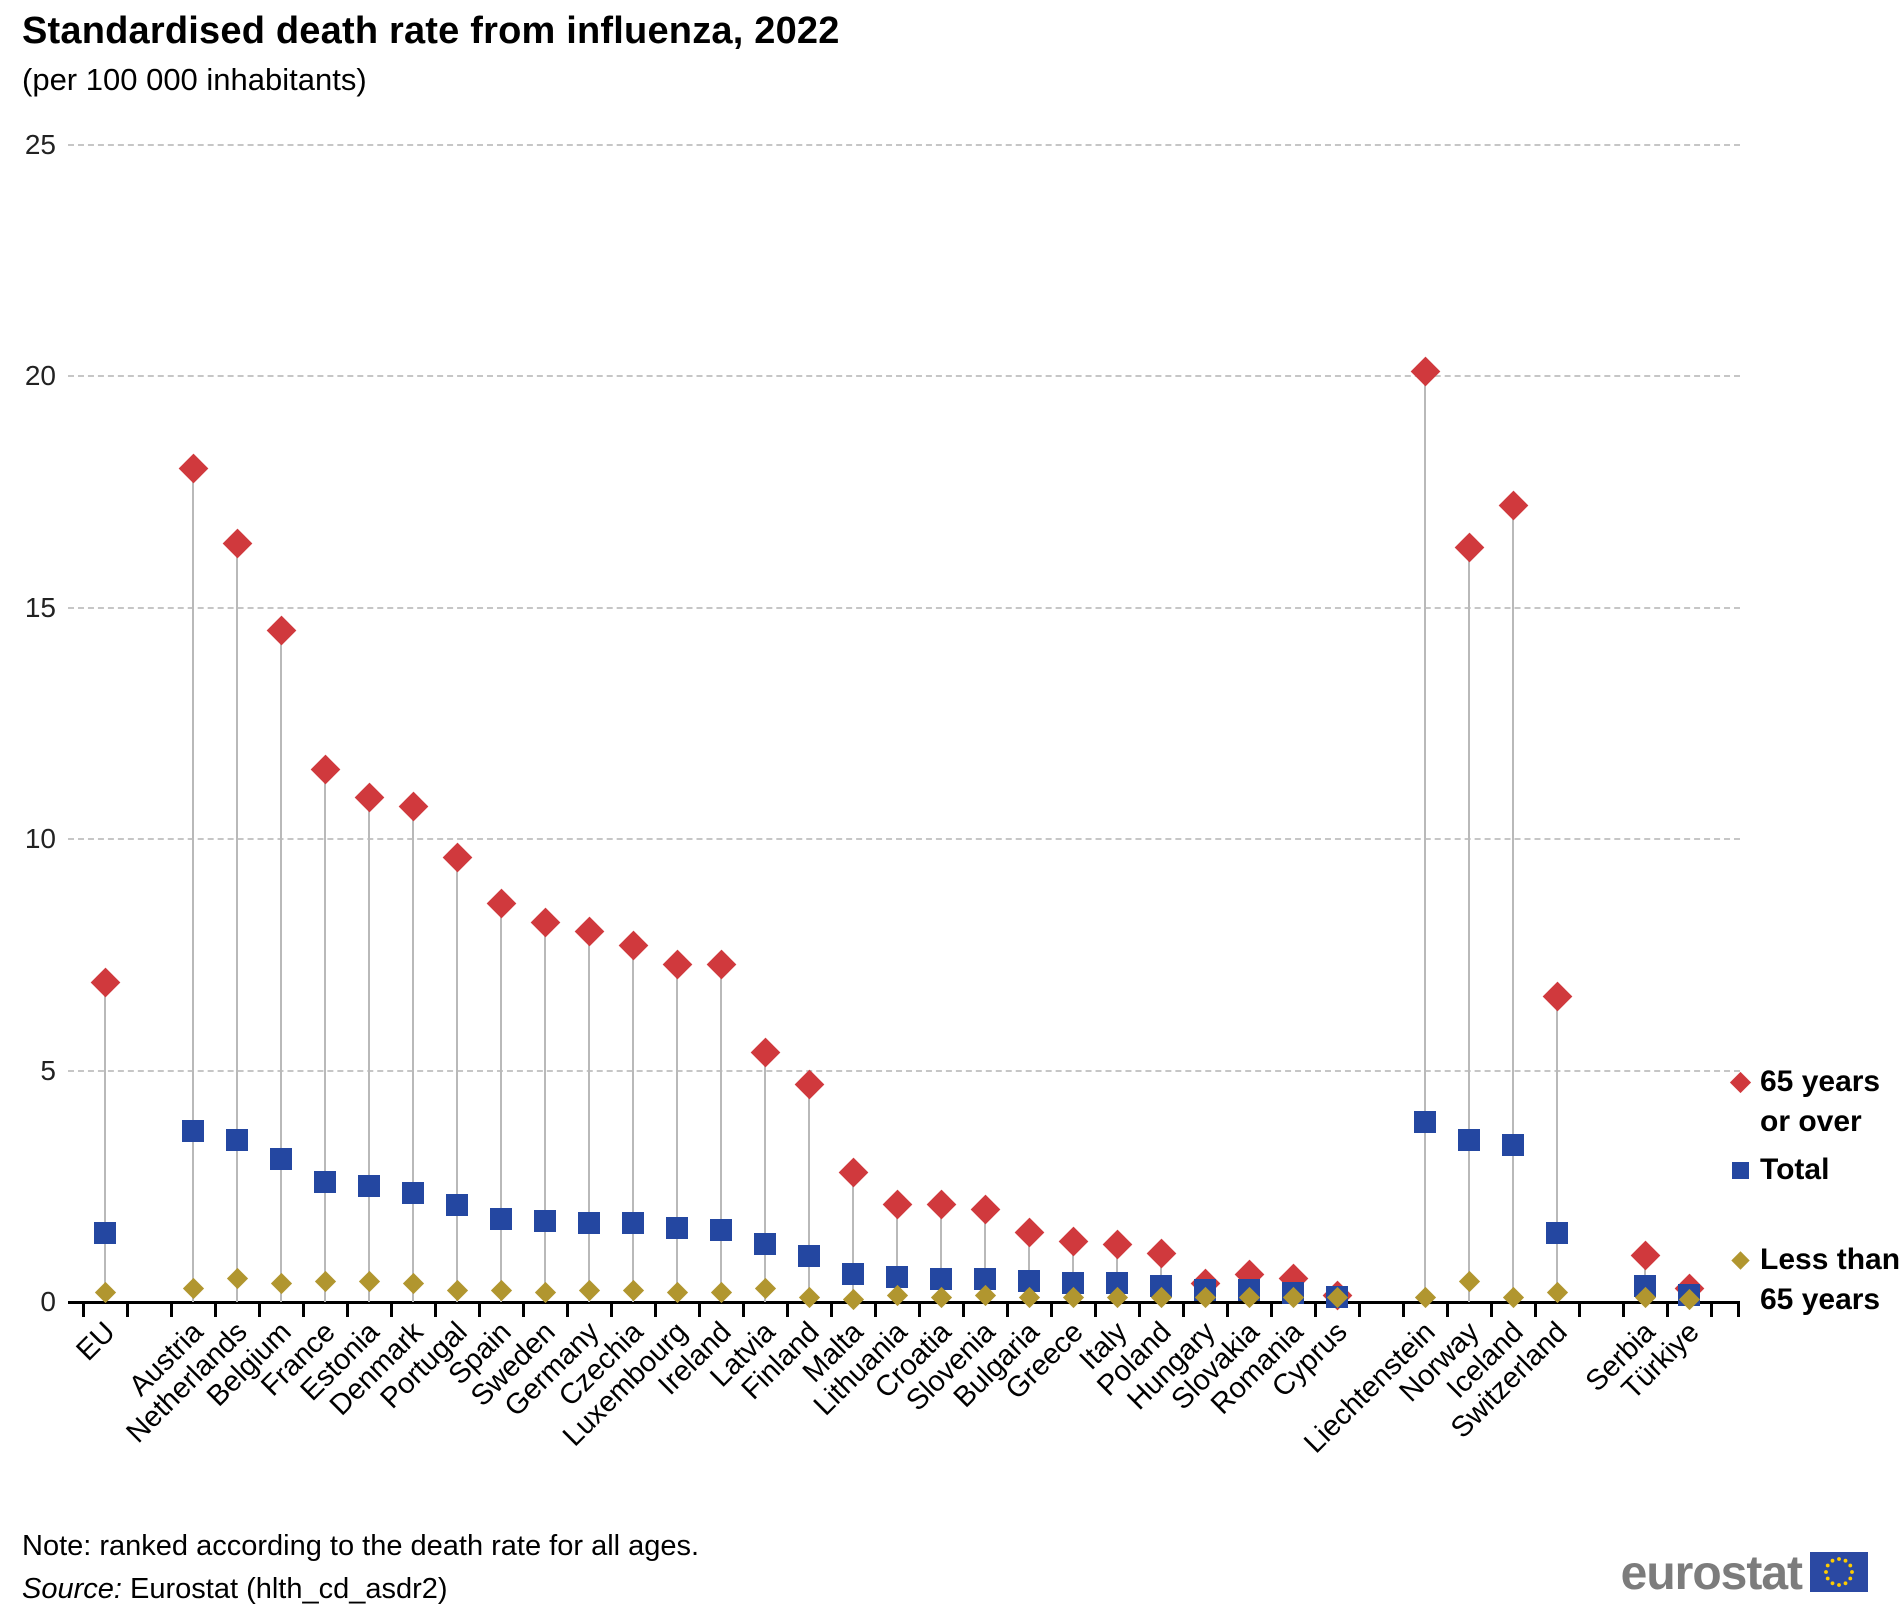 The height and width of the screenshot is (1616, 1900). I want to click on y-axis-tick-label: 10, so click(40, 839).